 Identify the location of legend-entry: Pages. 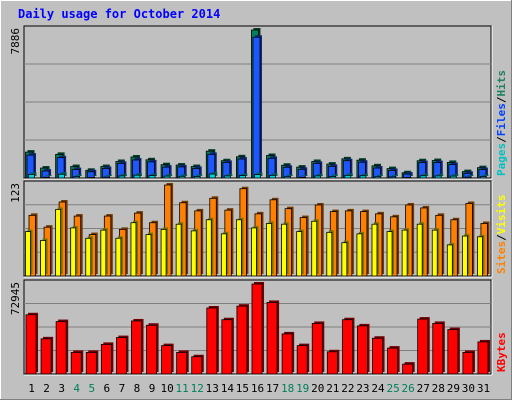
(501, 159).